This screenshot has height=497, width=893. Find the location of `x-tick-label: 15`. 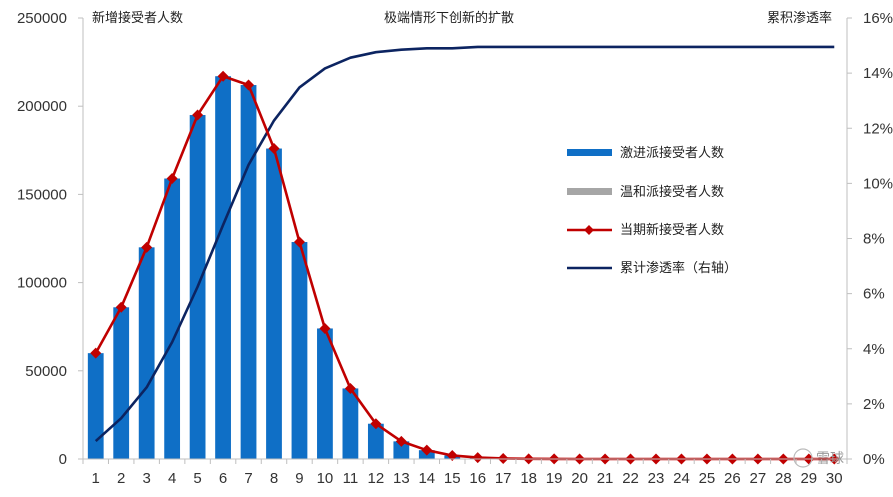

x-tick-label: 15 is located at coordinates (452, 478).